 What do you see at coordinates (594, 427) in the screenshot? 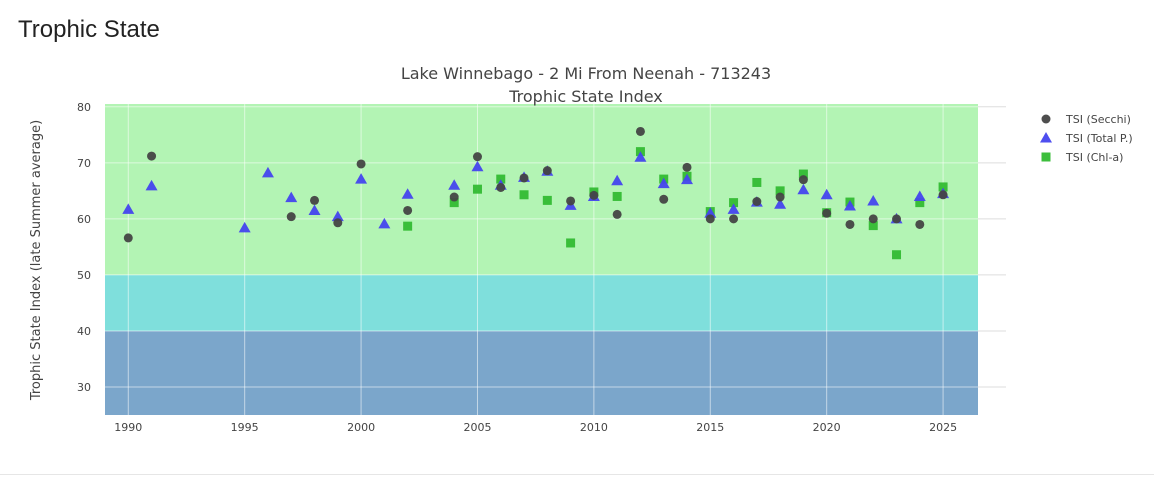
I see `x-tick-label: 2010` at bounding box center [594, 427].